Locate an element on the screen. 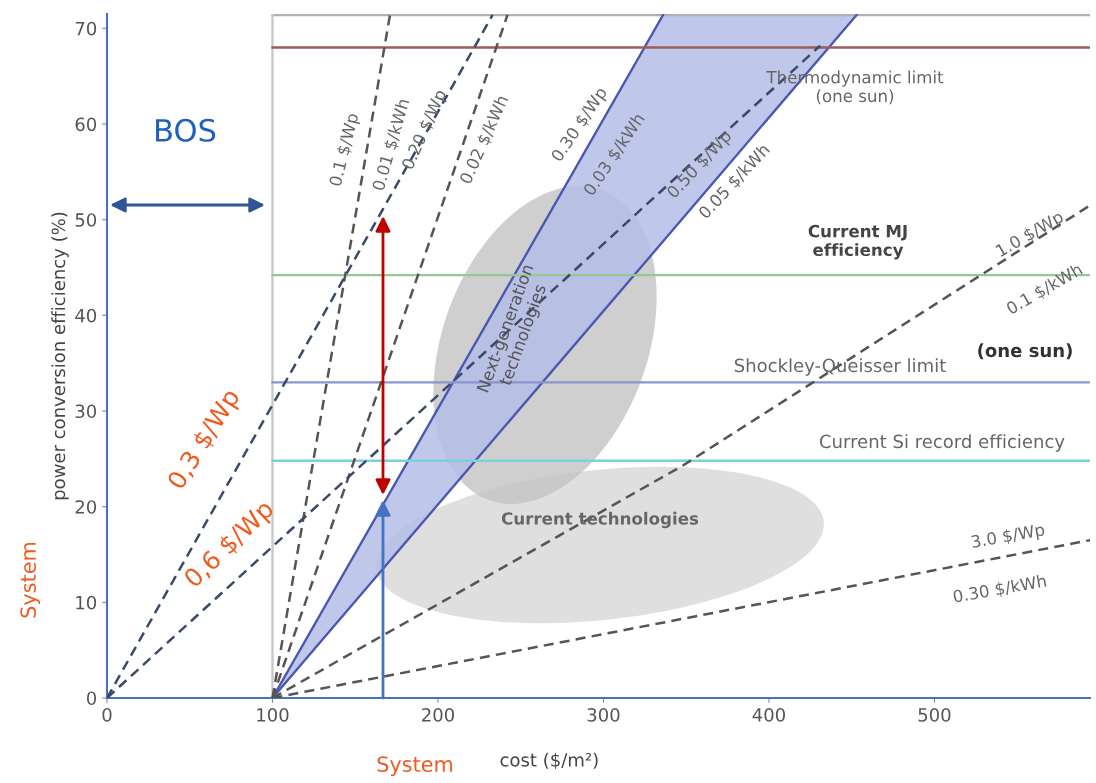 The height and width of the screenshot is (783, 1096). annotation: (one sun) is located at coordinates (1025, 351).